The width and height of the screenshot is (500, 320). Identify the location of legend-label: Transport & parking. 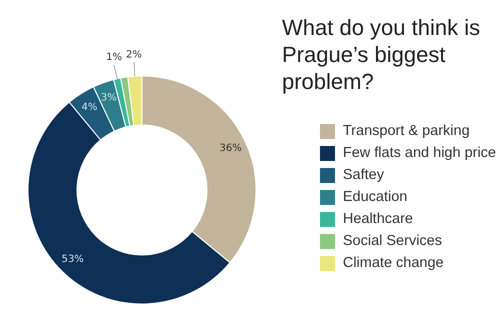
(406, 131).